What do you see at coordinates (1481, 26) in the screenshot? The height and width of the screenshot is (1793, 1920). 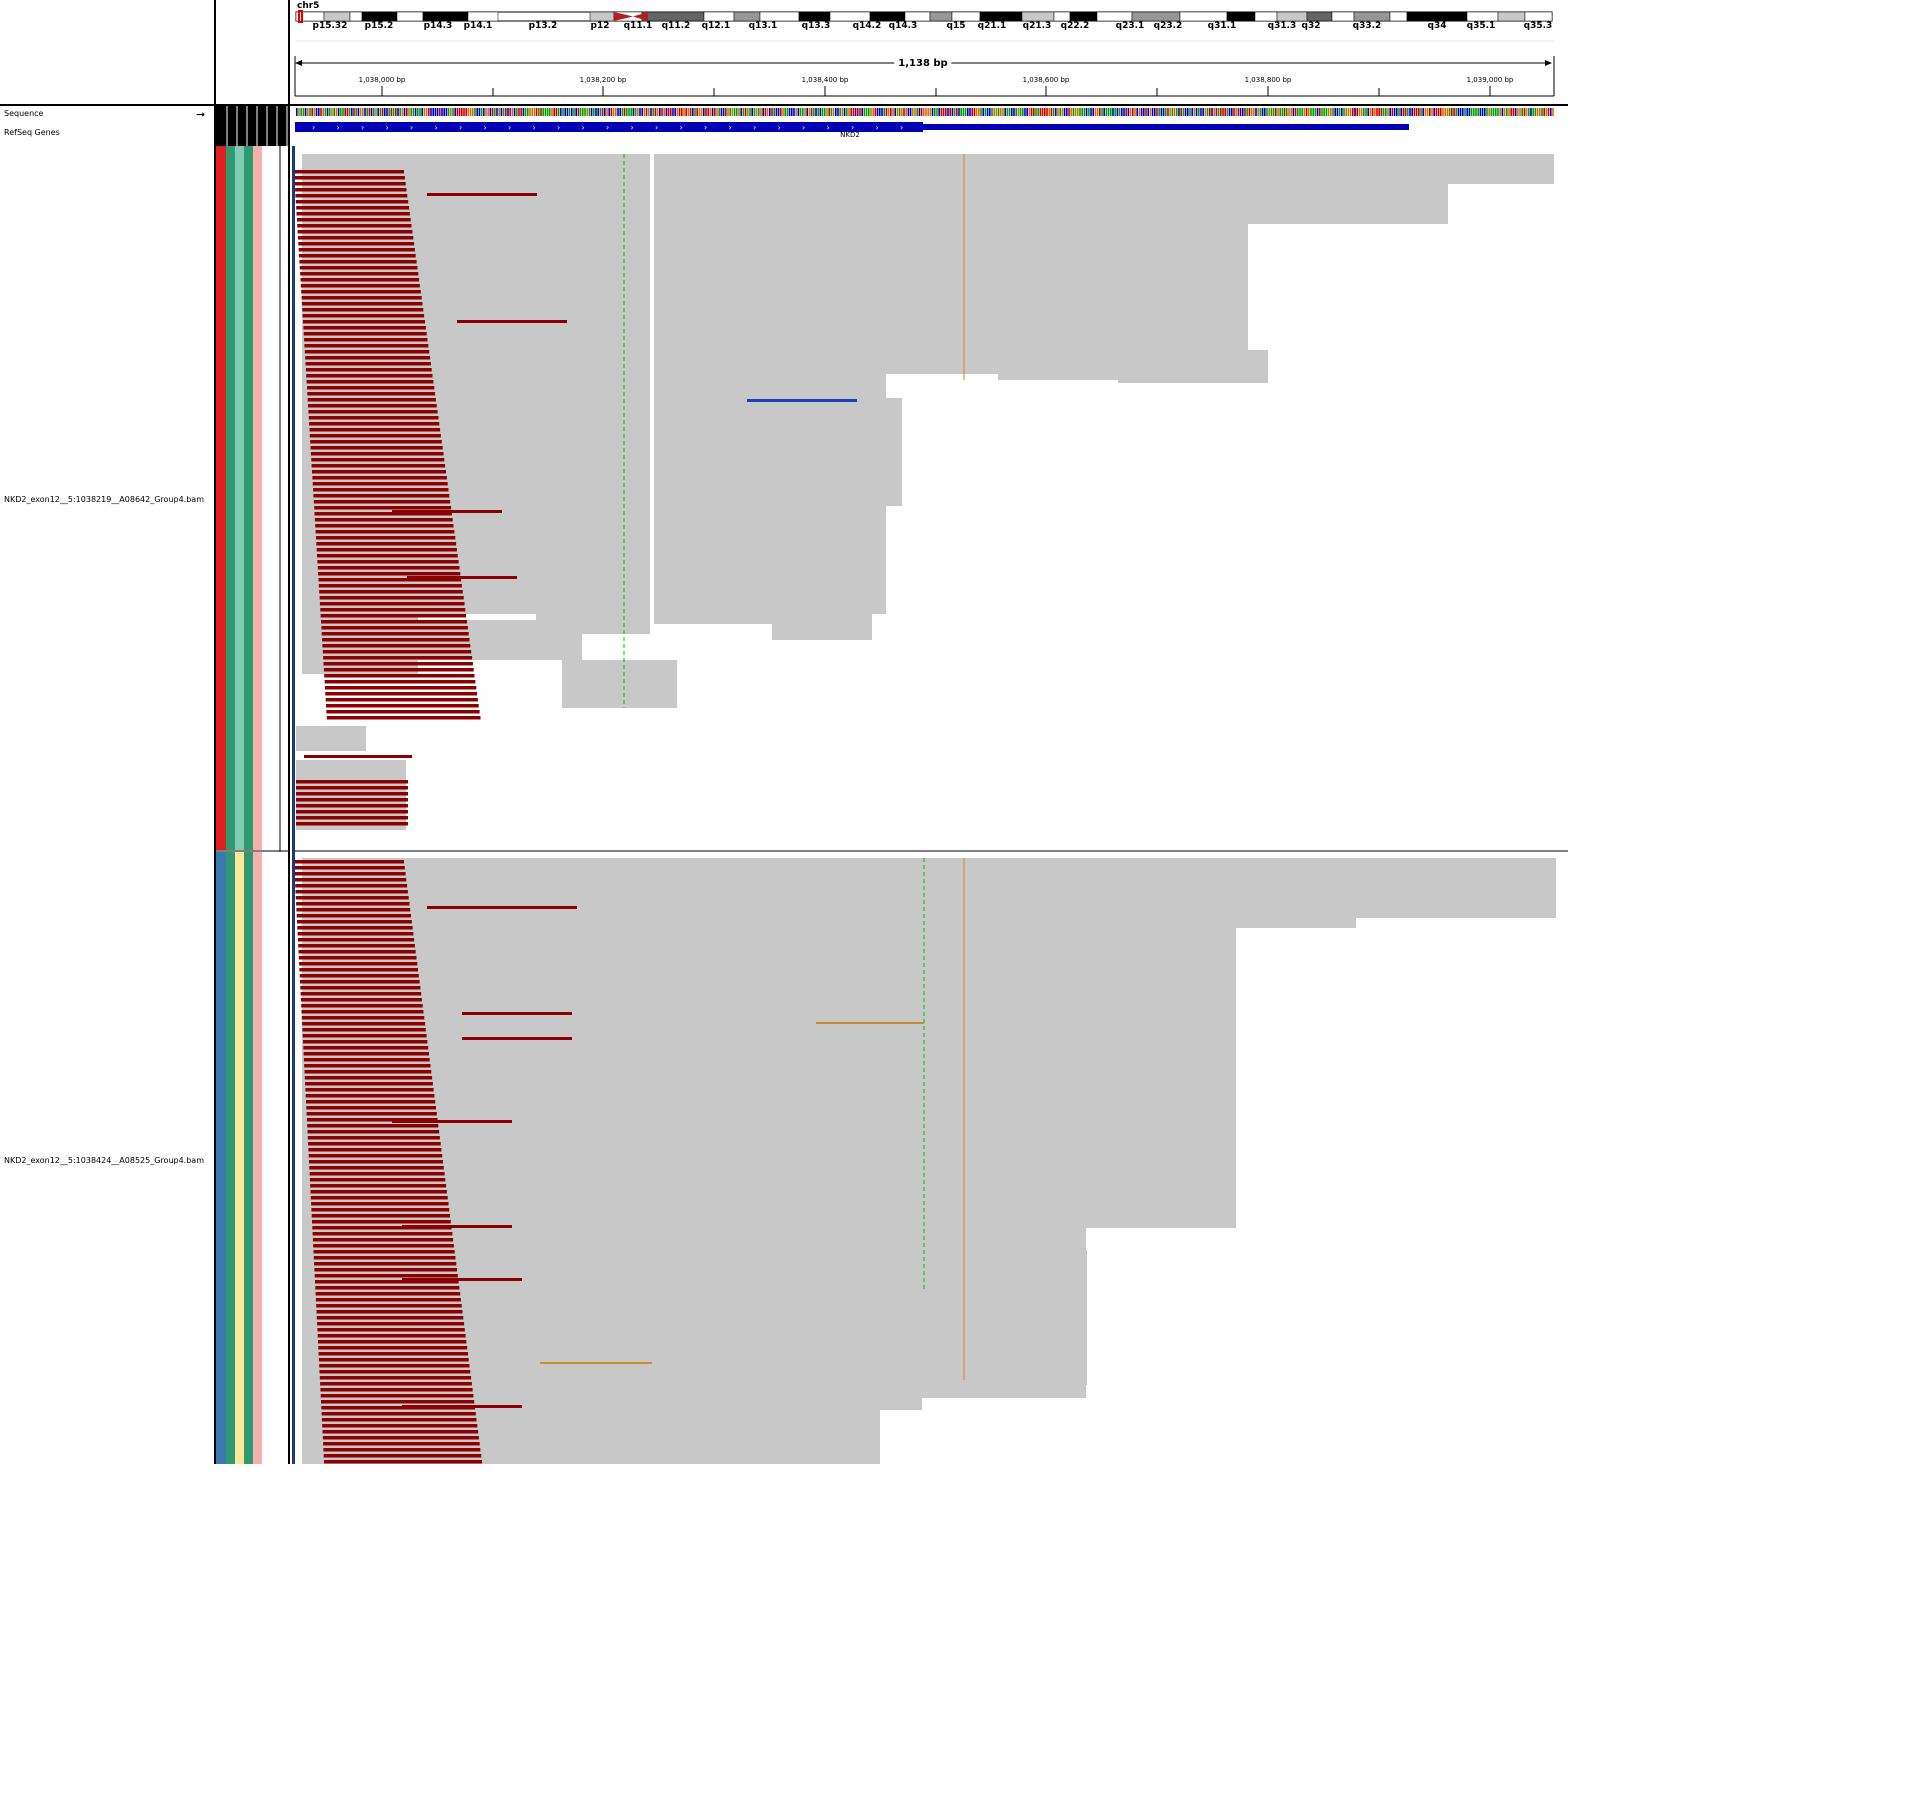 I see `band-label: q35.1` at bounding box center [1481, 26].